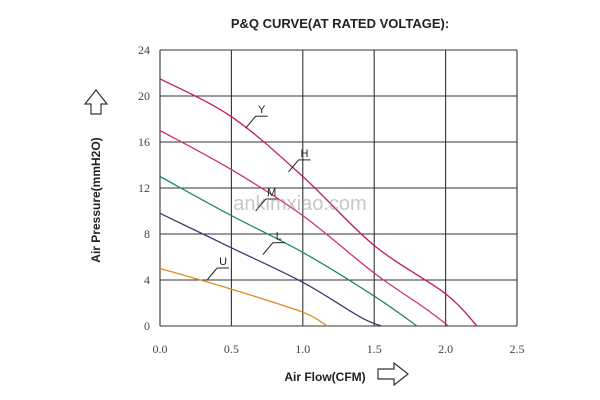 The height and width of the screenshot is (400, 600). What do you see at coordinates (293, 166) in the screenshot?
I see `label-leader-h` at bounding box center [293, 166].